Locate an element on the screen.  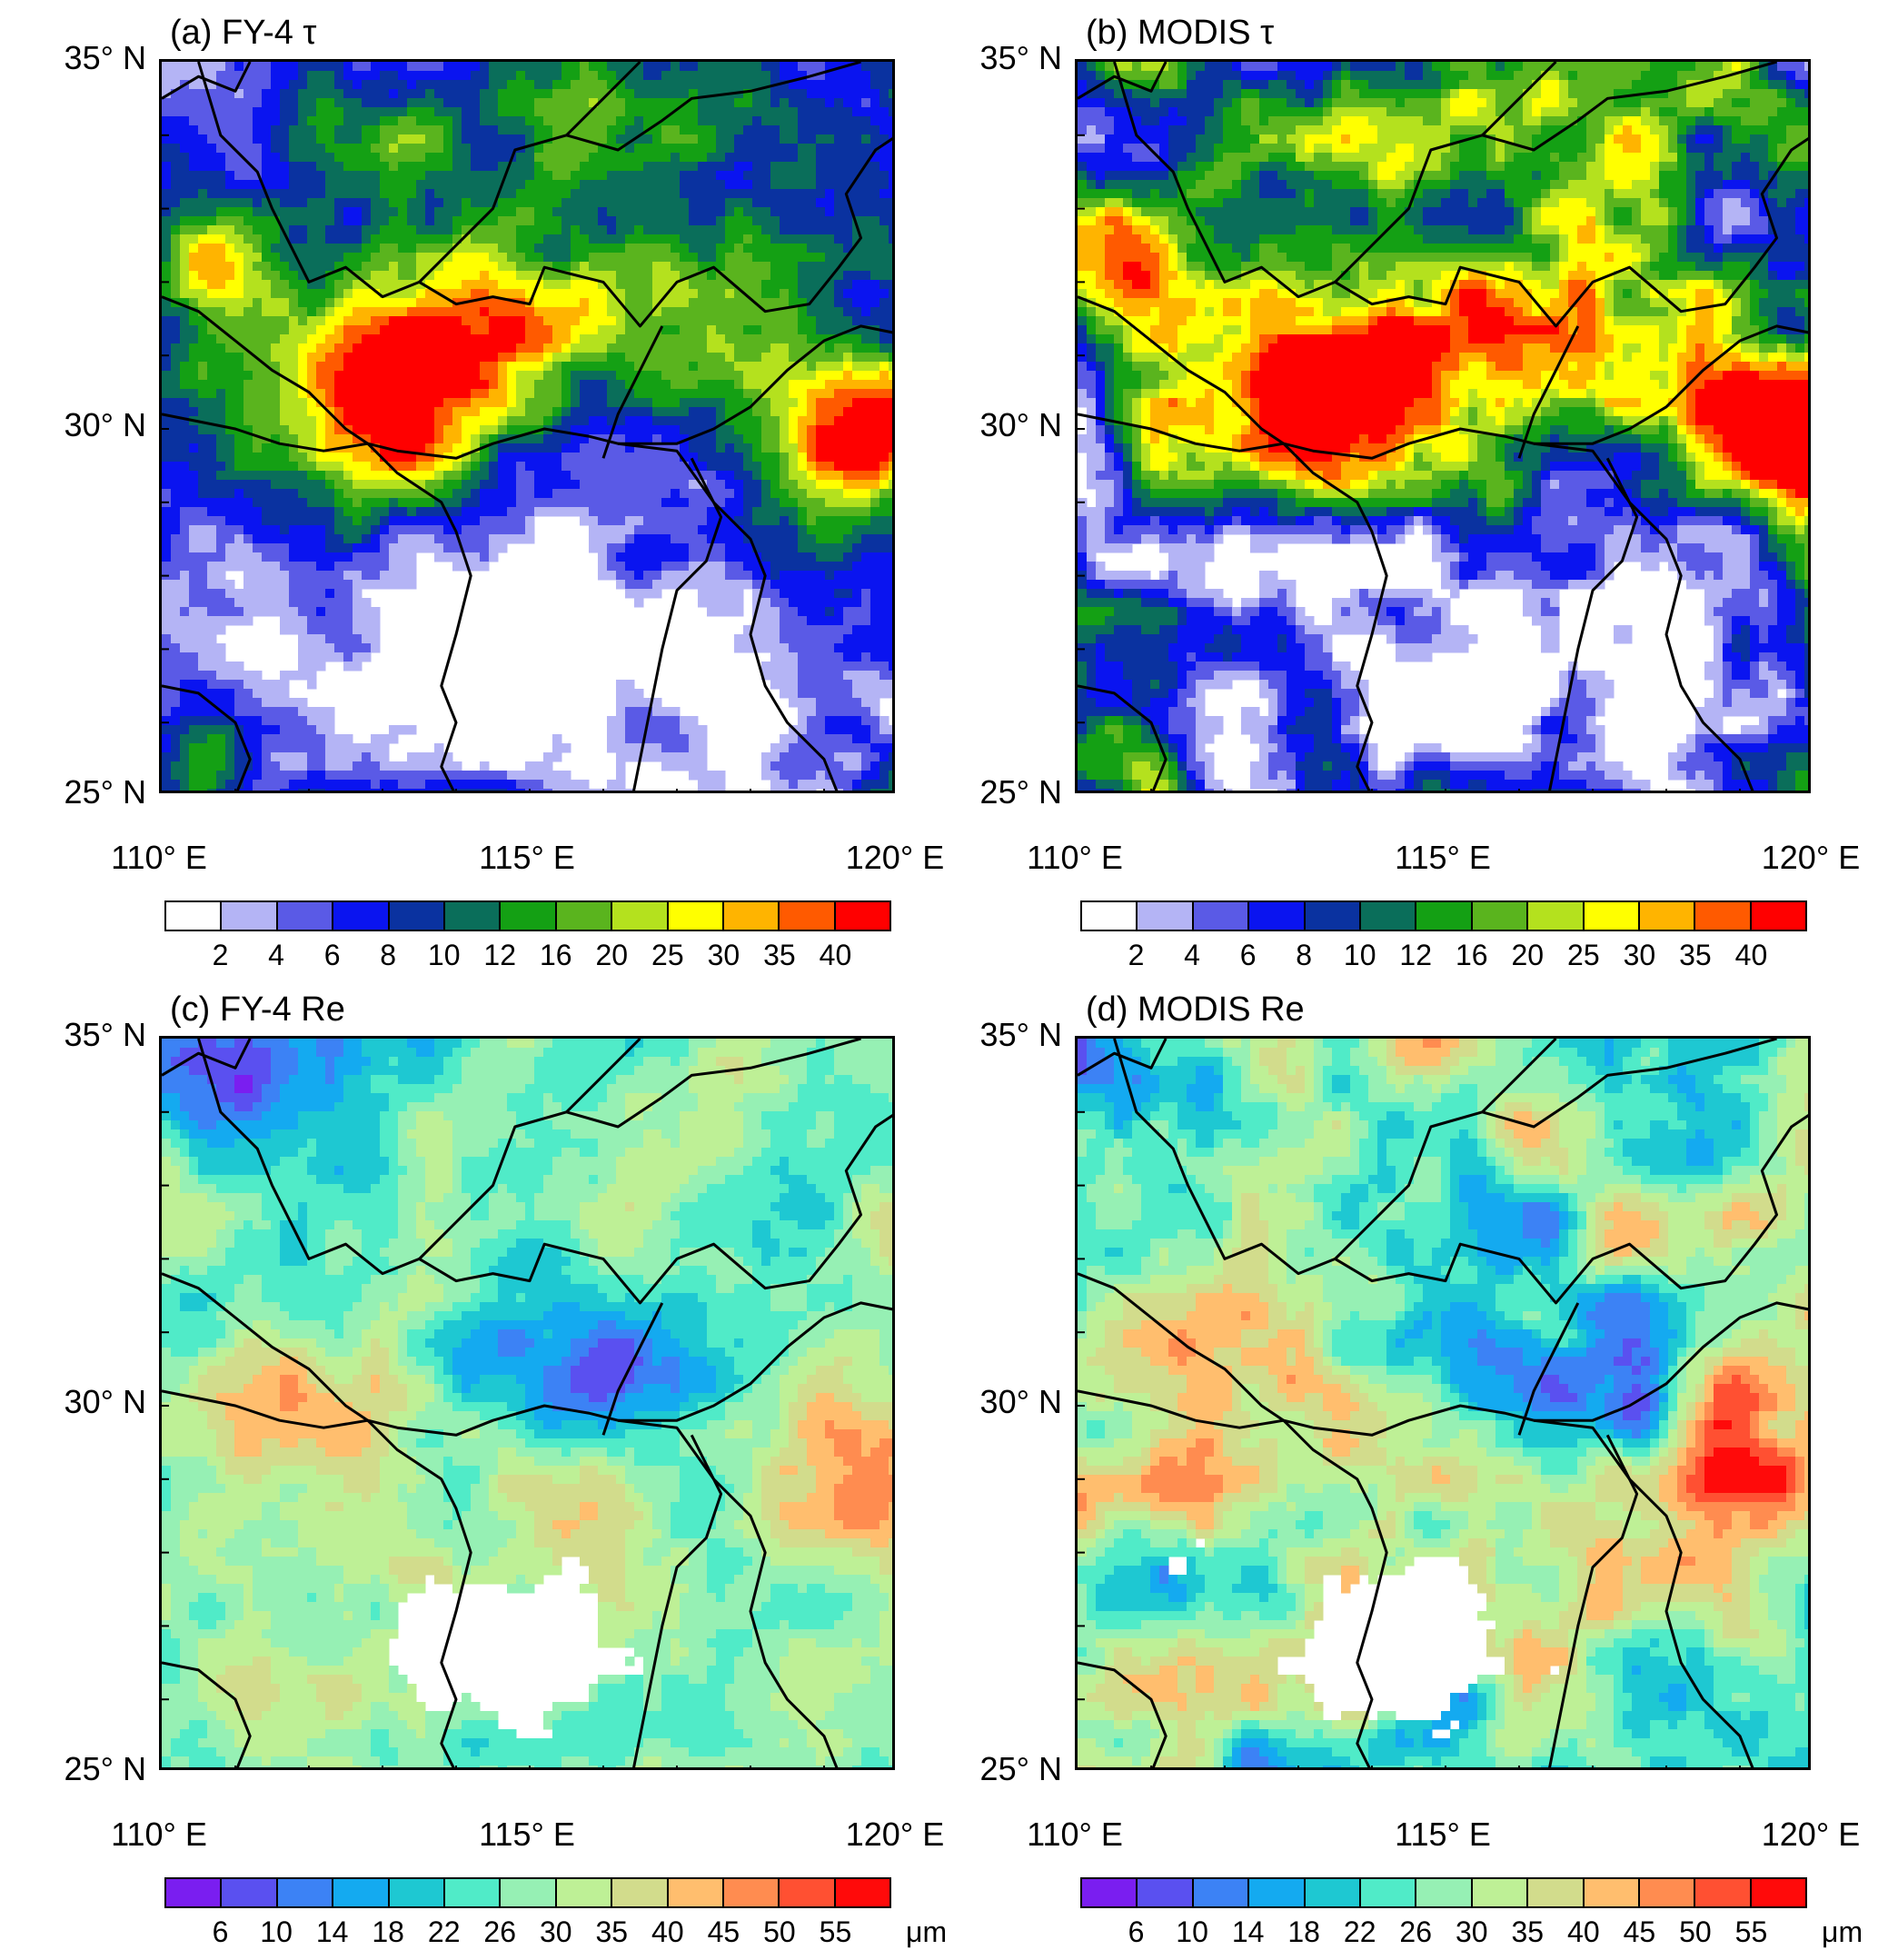
colorbar-tick-label: 22 is located at coordinates (444, 1932).